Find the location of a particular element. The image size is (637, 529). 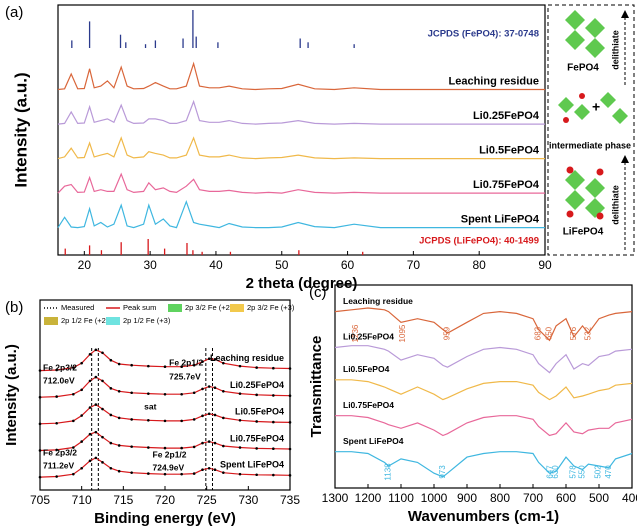

x-tick-label: 70 is located at coordinates (414, 265).